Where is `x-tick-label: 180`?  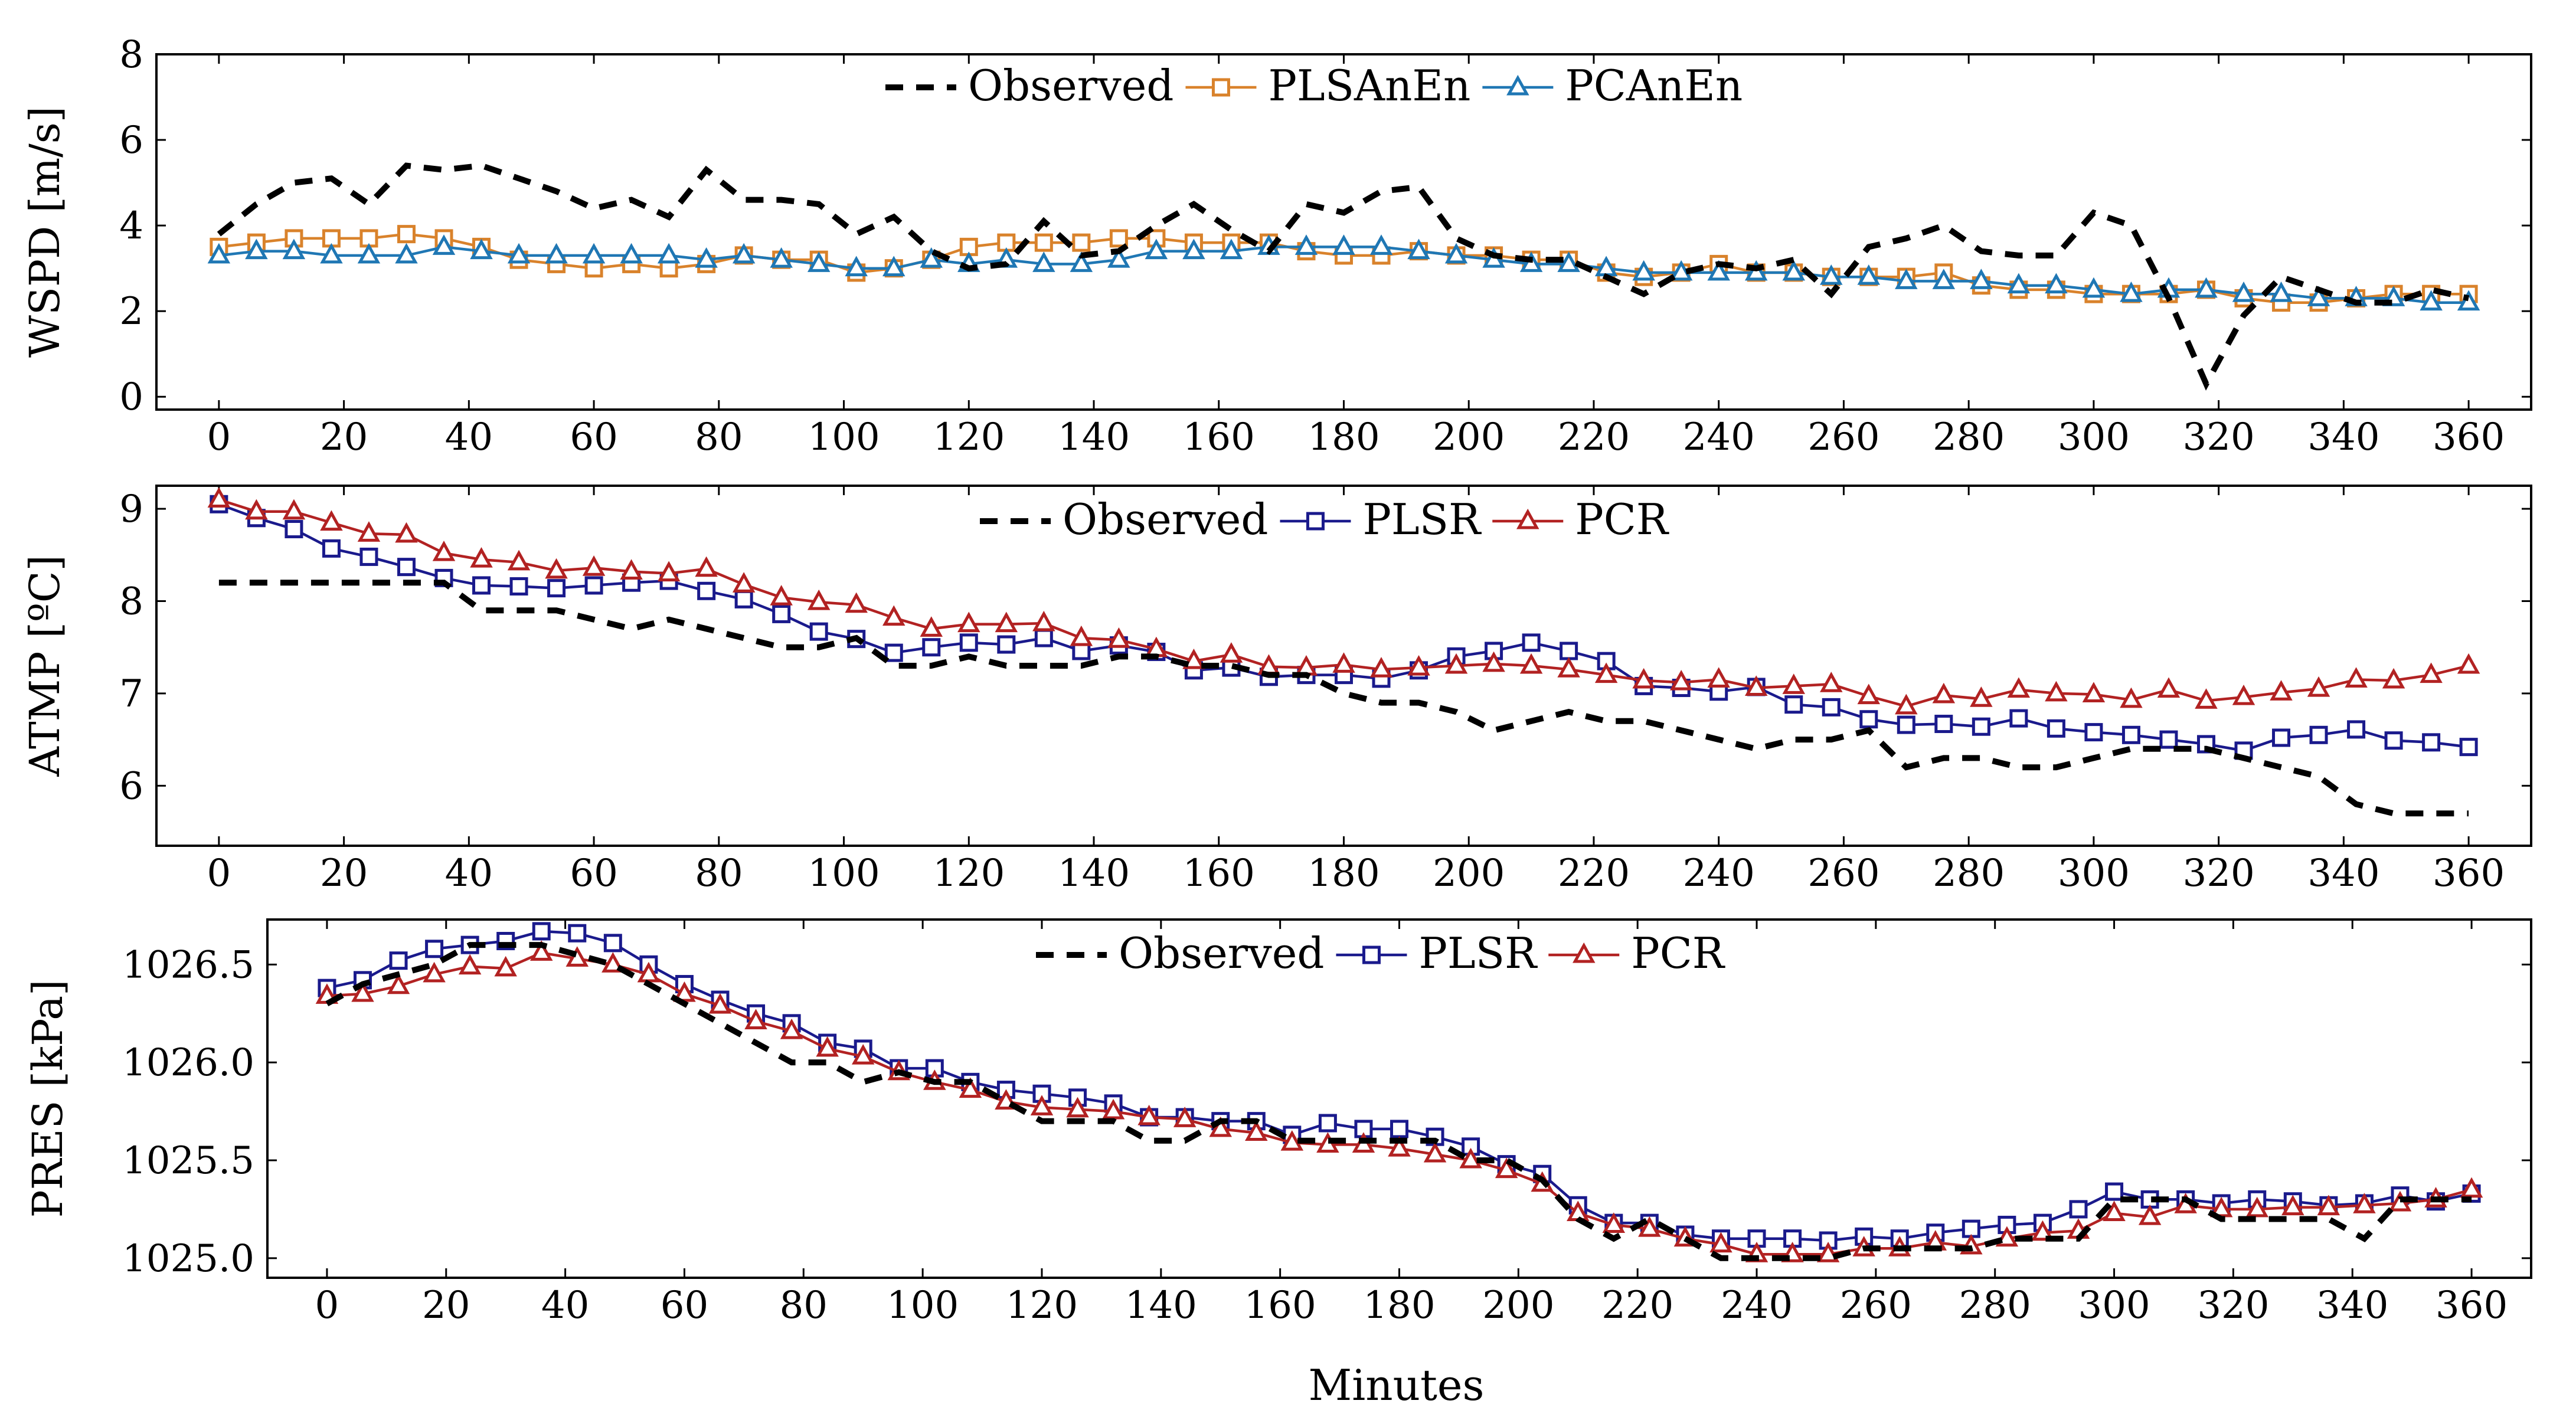 x-tick-label: 180 is located at coordinates (1399, 1305).